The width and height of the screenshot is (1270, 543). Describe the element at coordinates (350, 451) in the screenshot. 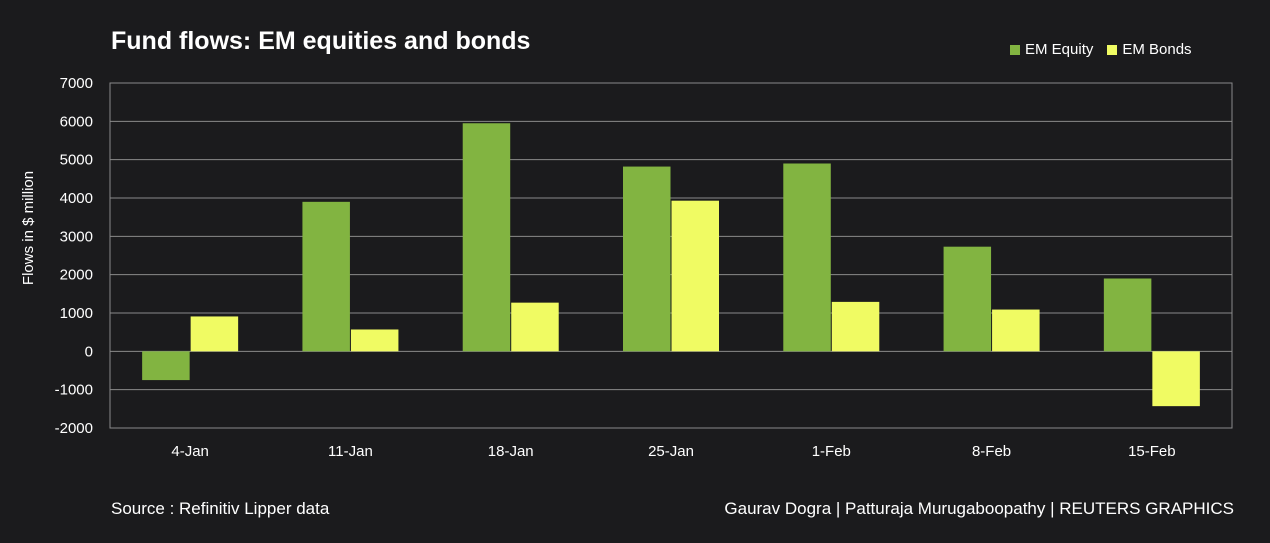

I see `x-tick-label: 11-Jan` at that location.